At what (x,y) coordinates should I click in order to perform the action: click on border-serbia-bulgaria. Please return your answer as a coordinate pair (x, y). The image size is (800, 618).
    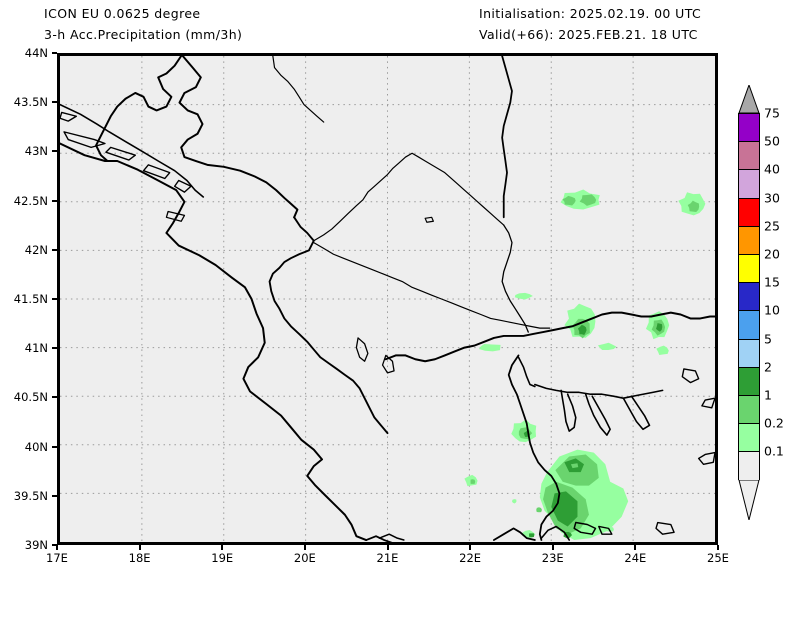
    Looking at the image, I should click on (507, 137).